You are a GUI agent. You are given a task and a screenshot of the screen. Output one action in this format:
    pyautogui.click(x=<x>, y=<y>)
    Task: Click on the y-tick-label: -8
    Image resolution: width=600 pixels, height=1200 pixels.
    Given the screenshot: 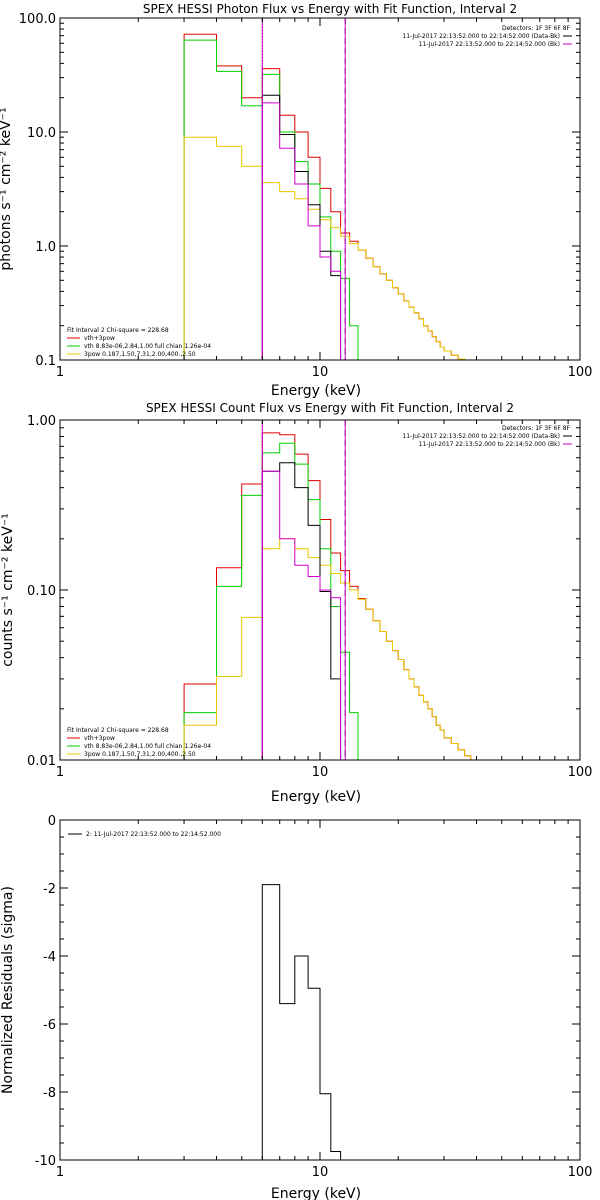 What is the action you would take?
    pyautogui.click(x=49, y=1093)
    